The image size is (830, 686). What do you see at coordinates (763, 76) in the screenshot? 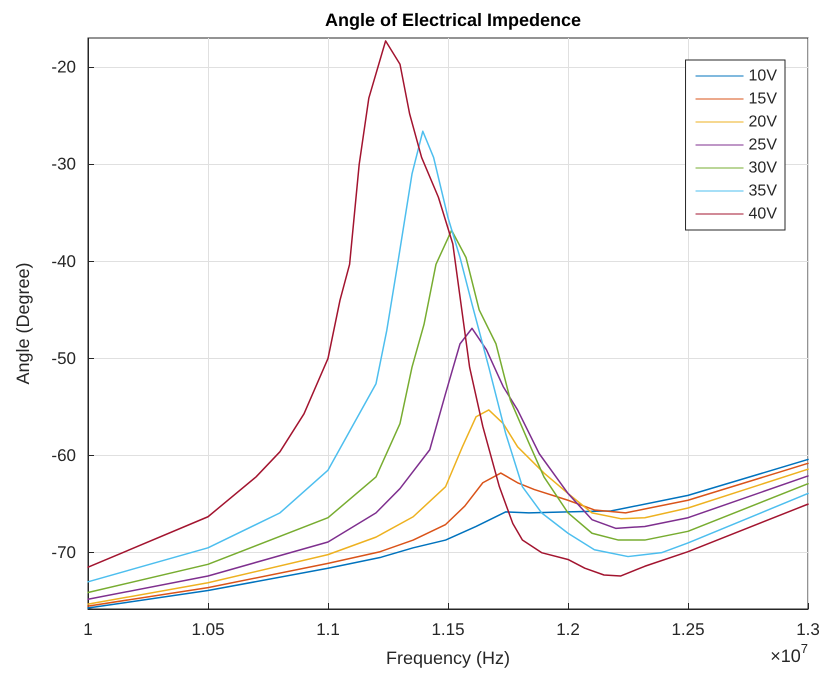
I see `legend-label: 10V` at bounding box center [763, 76].